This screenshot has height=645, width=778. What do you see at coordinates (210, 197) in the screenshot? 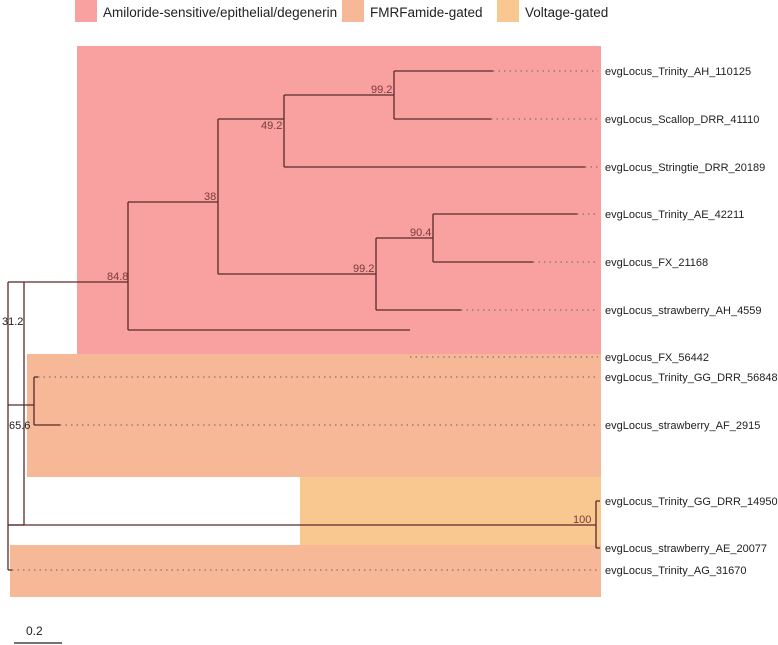
I see `support-value: 38` at bounding box center [210, 197].